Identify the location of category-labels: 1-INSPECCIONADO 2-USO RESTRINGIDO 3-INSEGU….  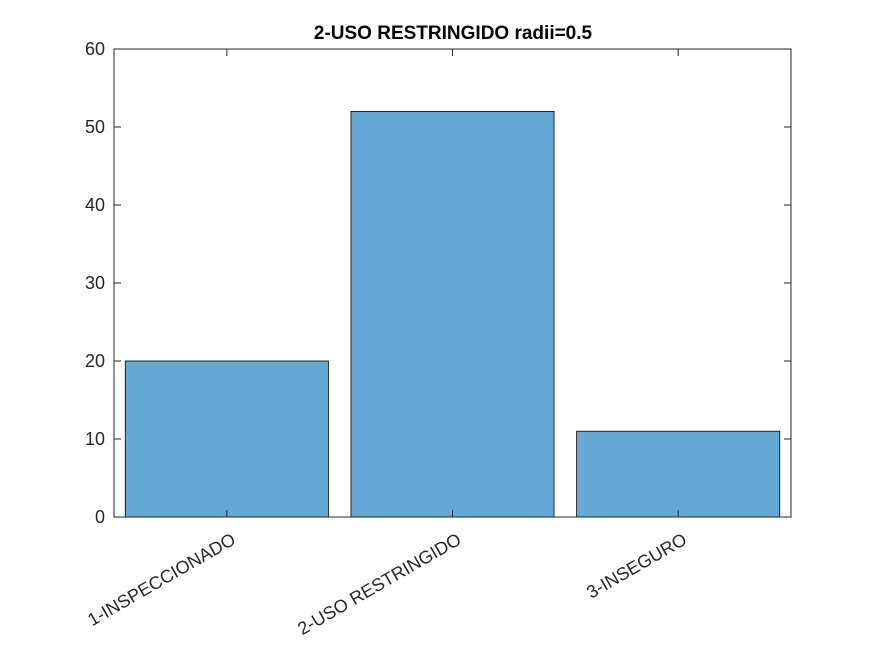
(387, 584).